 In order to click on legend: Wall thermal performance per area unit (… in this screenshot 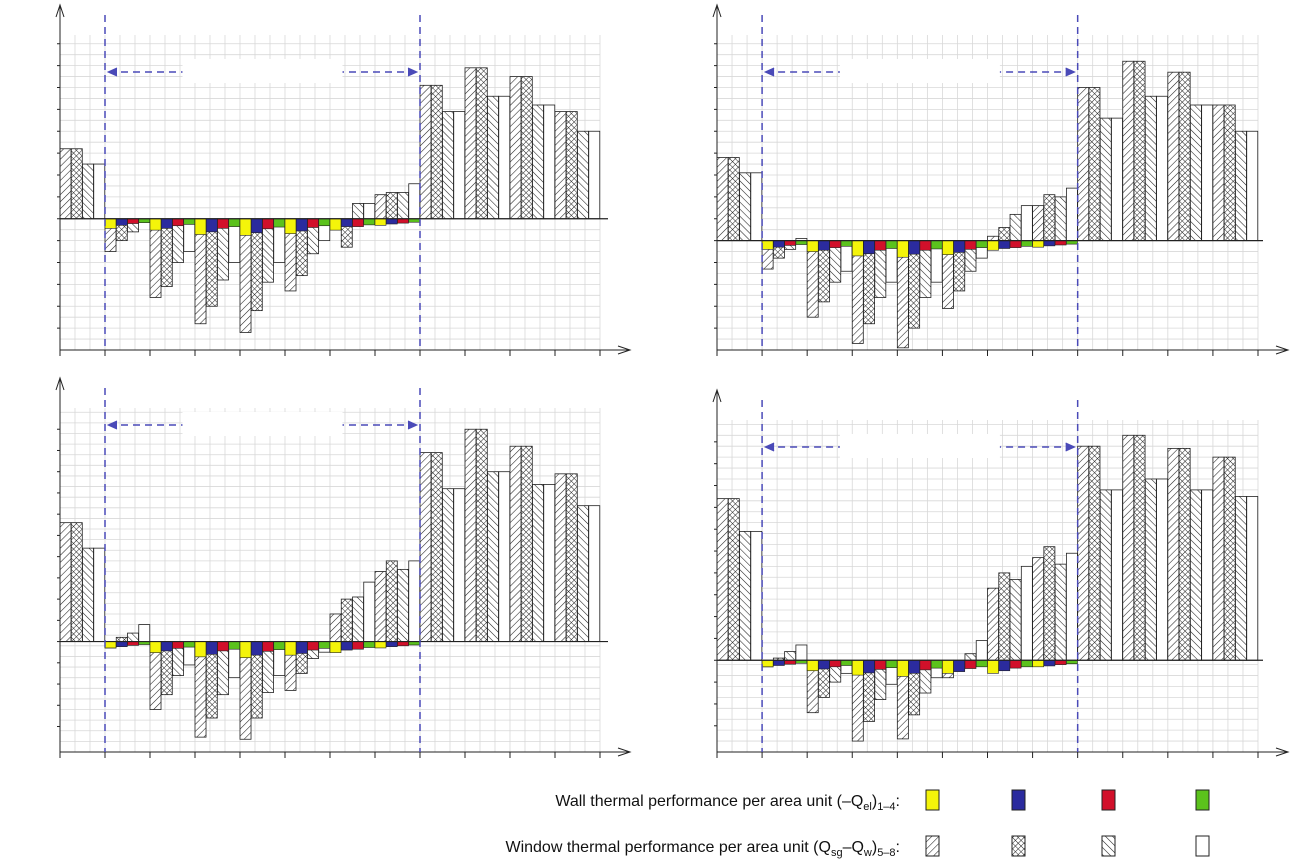, I will do `click(857, 824)`.